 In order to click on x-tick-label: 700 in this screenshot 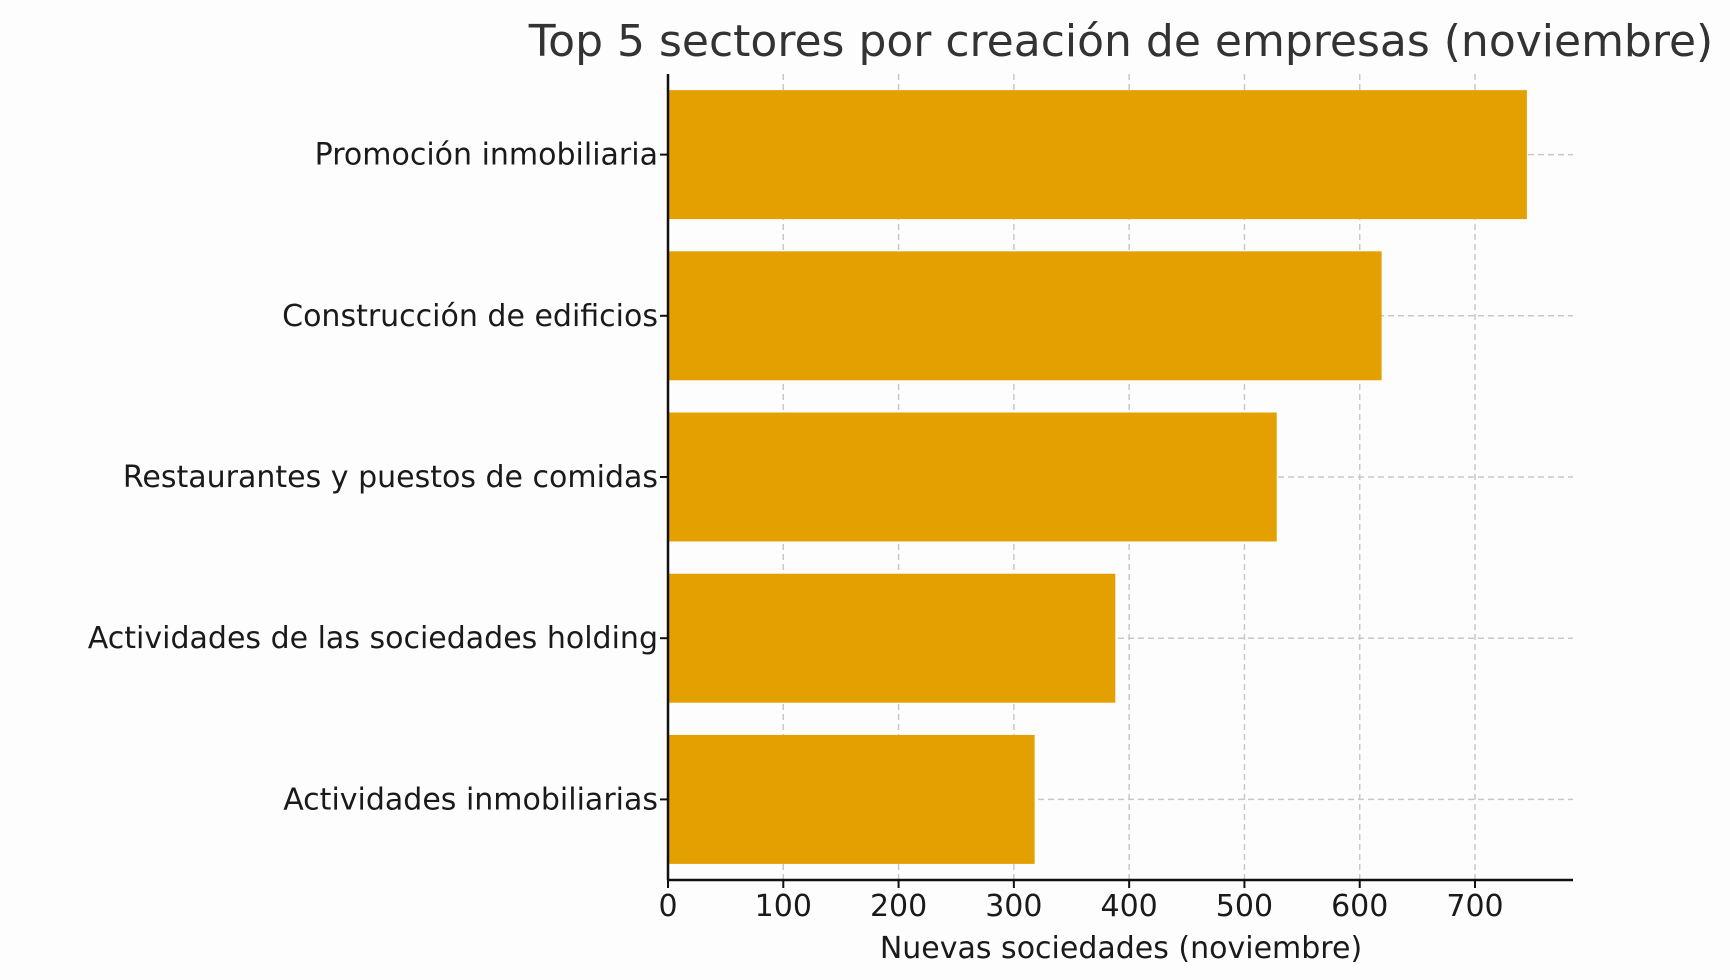, I will do `click(1474, 906)`.